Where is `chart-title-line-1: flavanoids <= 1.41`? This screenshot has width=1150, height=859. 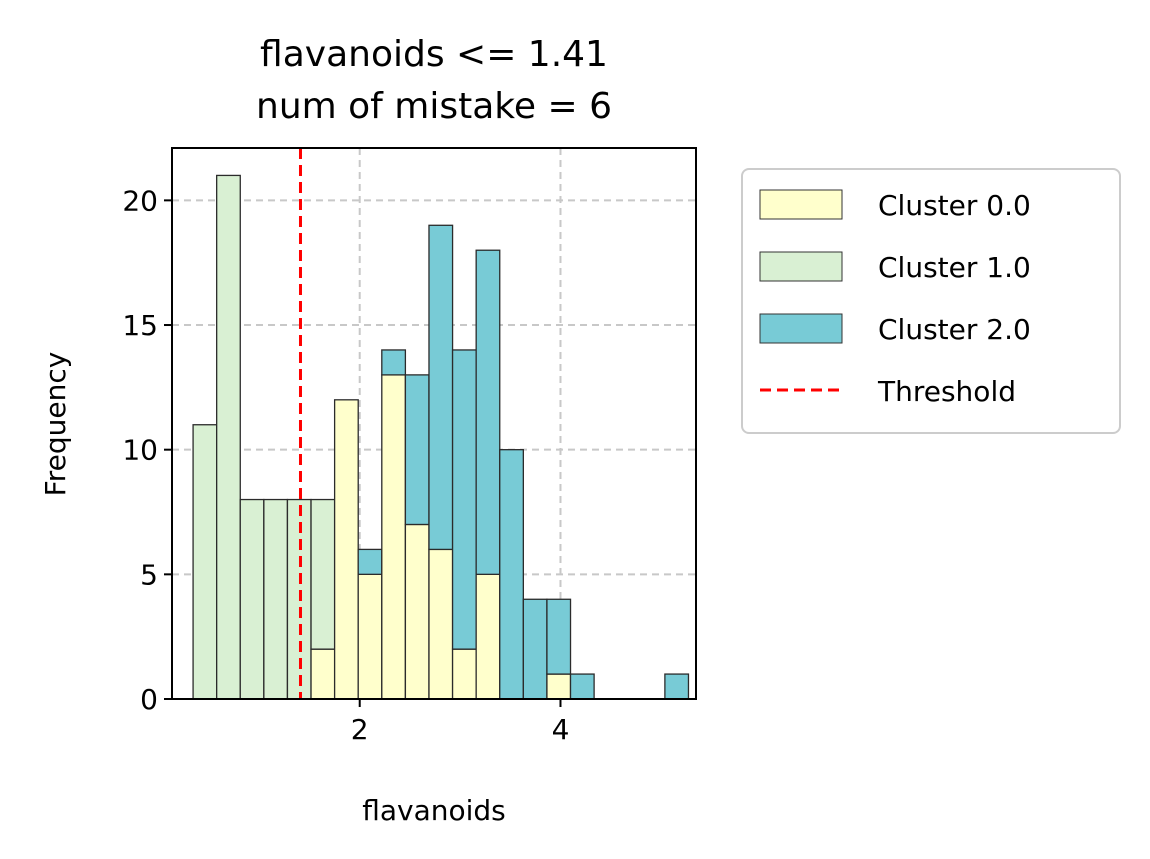
chart-title-line-1: flavanoids <= 1.41 is located at coordinates (434, 54).